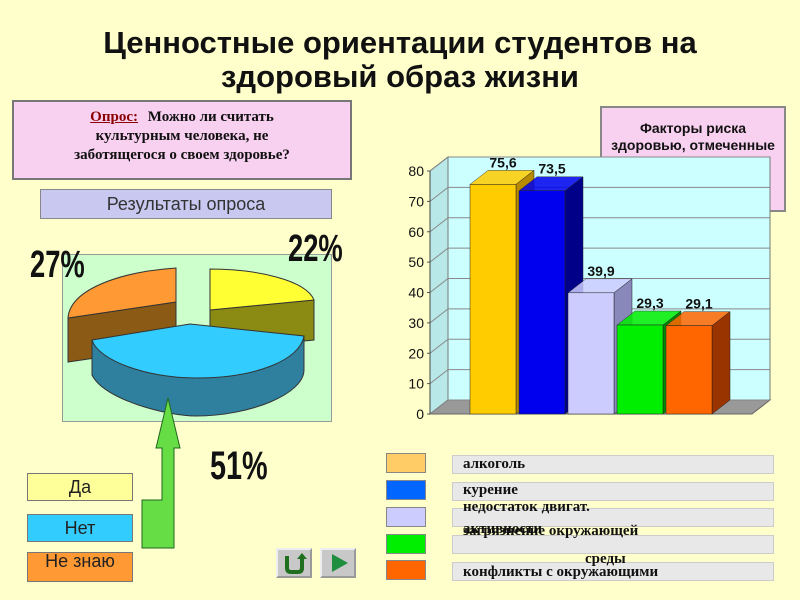 The height and width of the screenshot is (600, 800). What do you see at coordinates (182, 136) in the screenshot?
I see `survey-question-line-2: культурным человека, не` at bounding box center [182, 136].